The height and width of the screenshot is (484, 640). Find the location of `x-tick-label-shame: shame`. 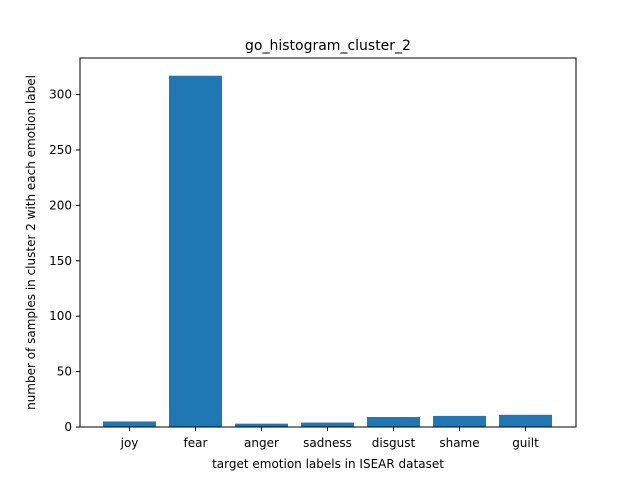

x-tick-label-shame: shame is located at coordinates (459, 443).